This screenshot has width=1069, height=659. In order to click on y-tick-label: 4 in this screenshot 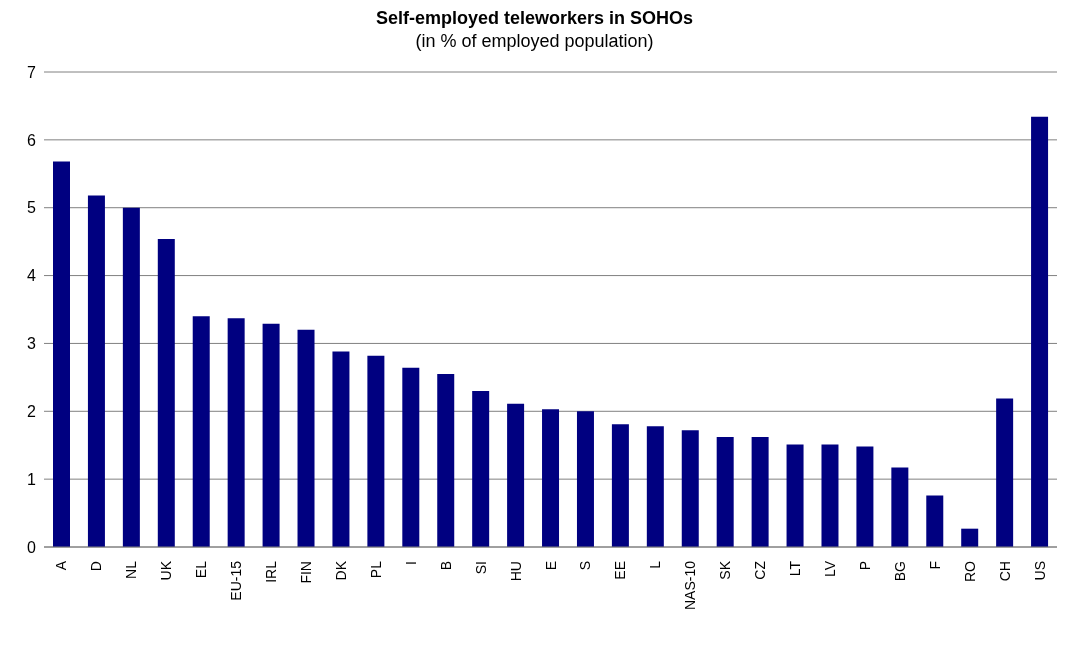, I will do `click(32, 276)`.